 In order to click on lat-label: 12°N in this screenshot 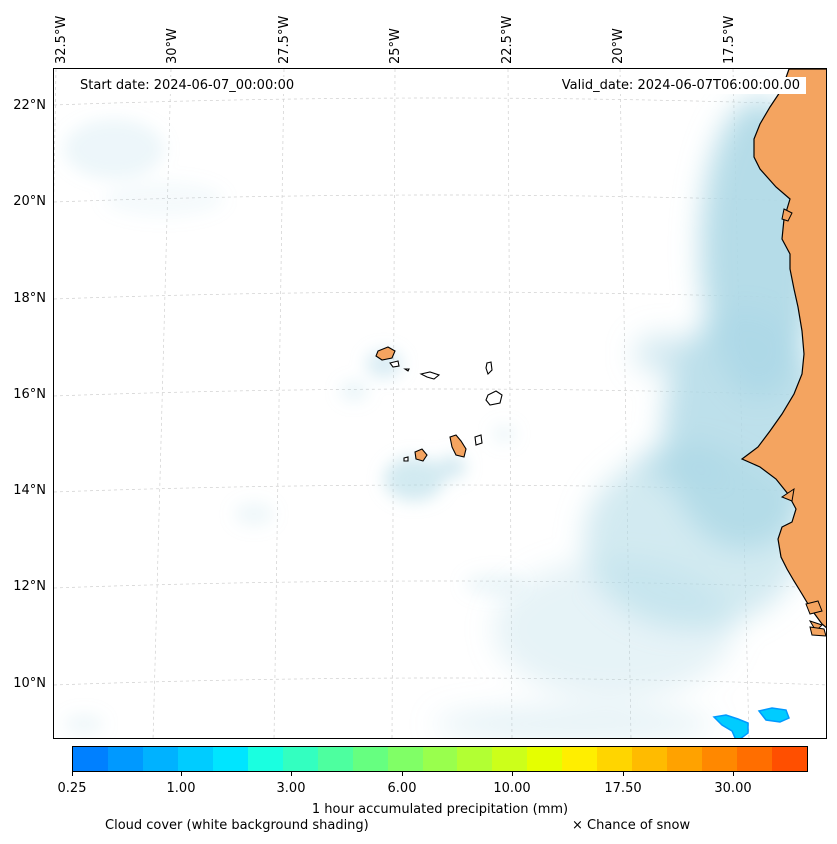, I will do `click(29, 586)`.